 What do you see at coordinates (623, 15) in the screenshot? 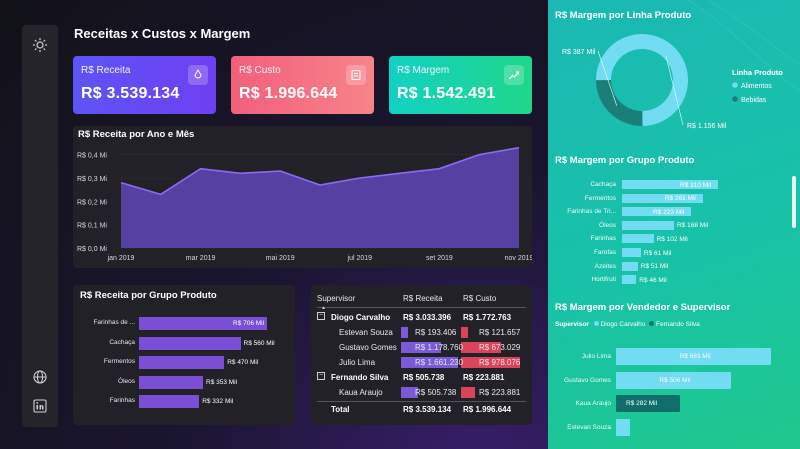
I see `chart-title: R$ Margem por Linha Produto` at bounding box center [623, 15].